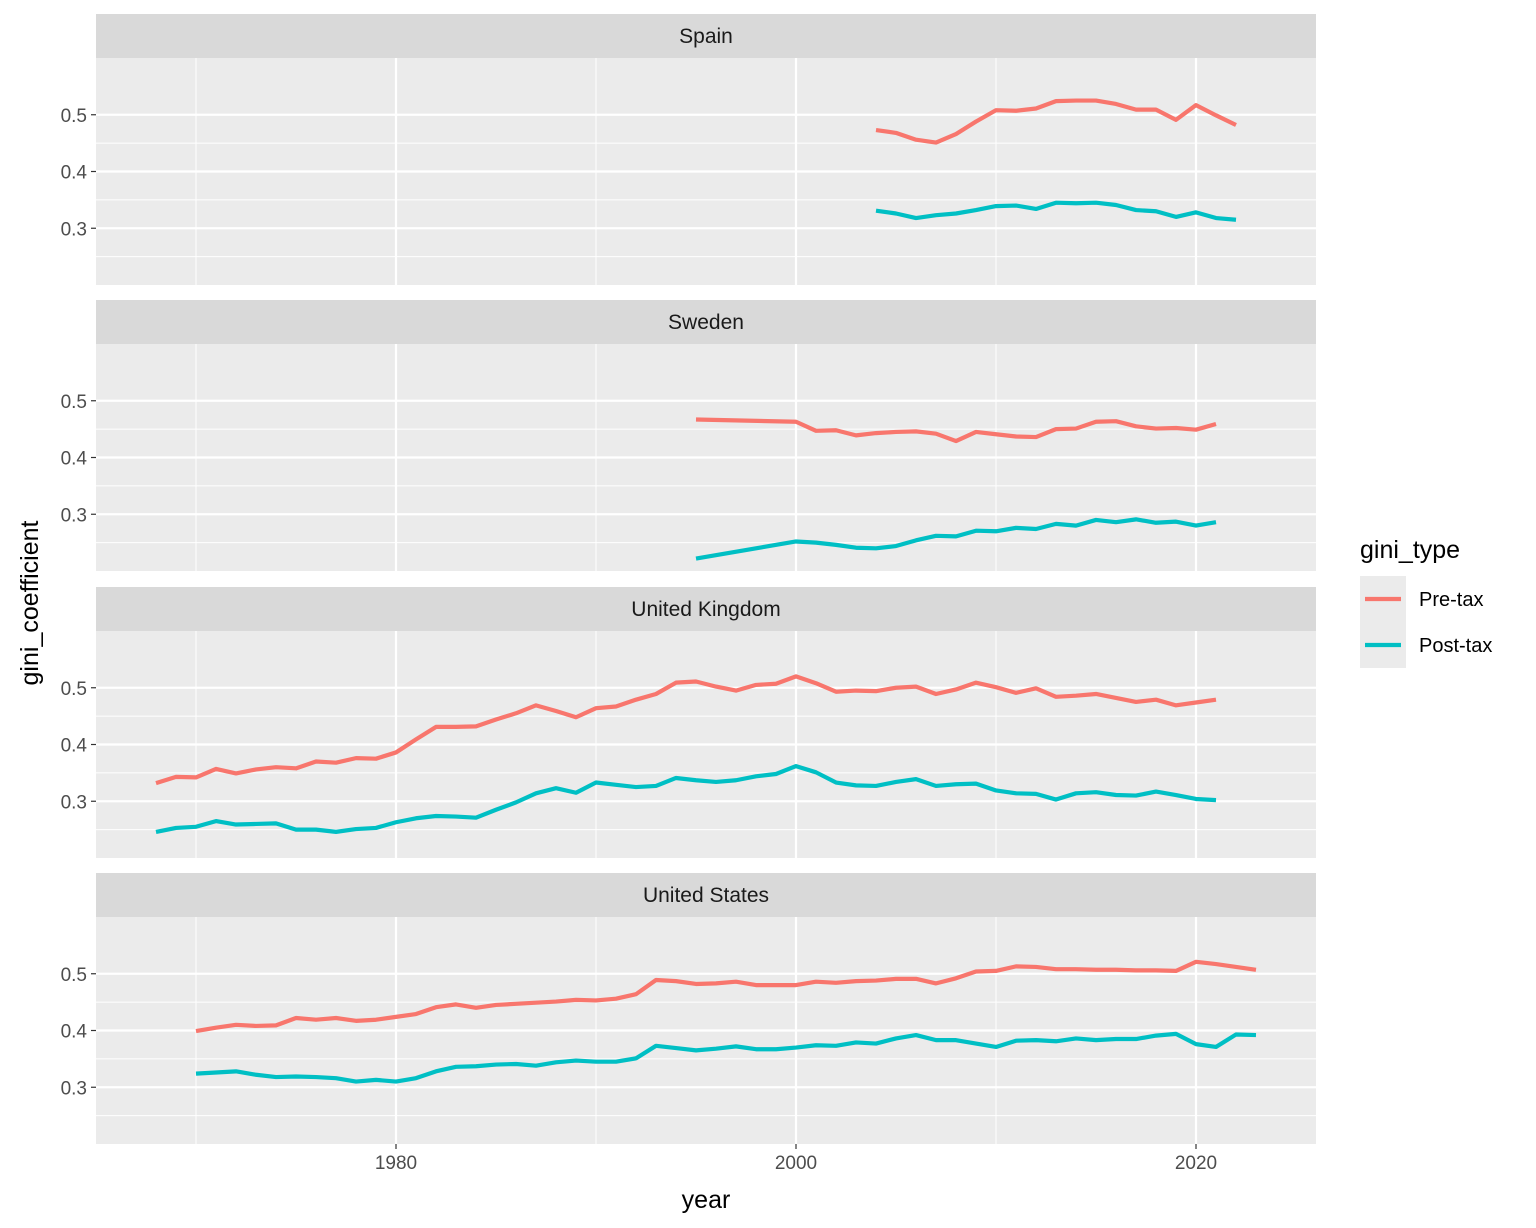 The height and width of the screenshot is (1228, 1536). I want to click on y-axis-title: gini_coefficient, so click(30, 602).